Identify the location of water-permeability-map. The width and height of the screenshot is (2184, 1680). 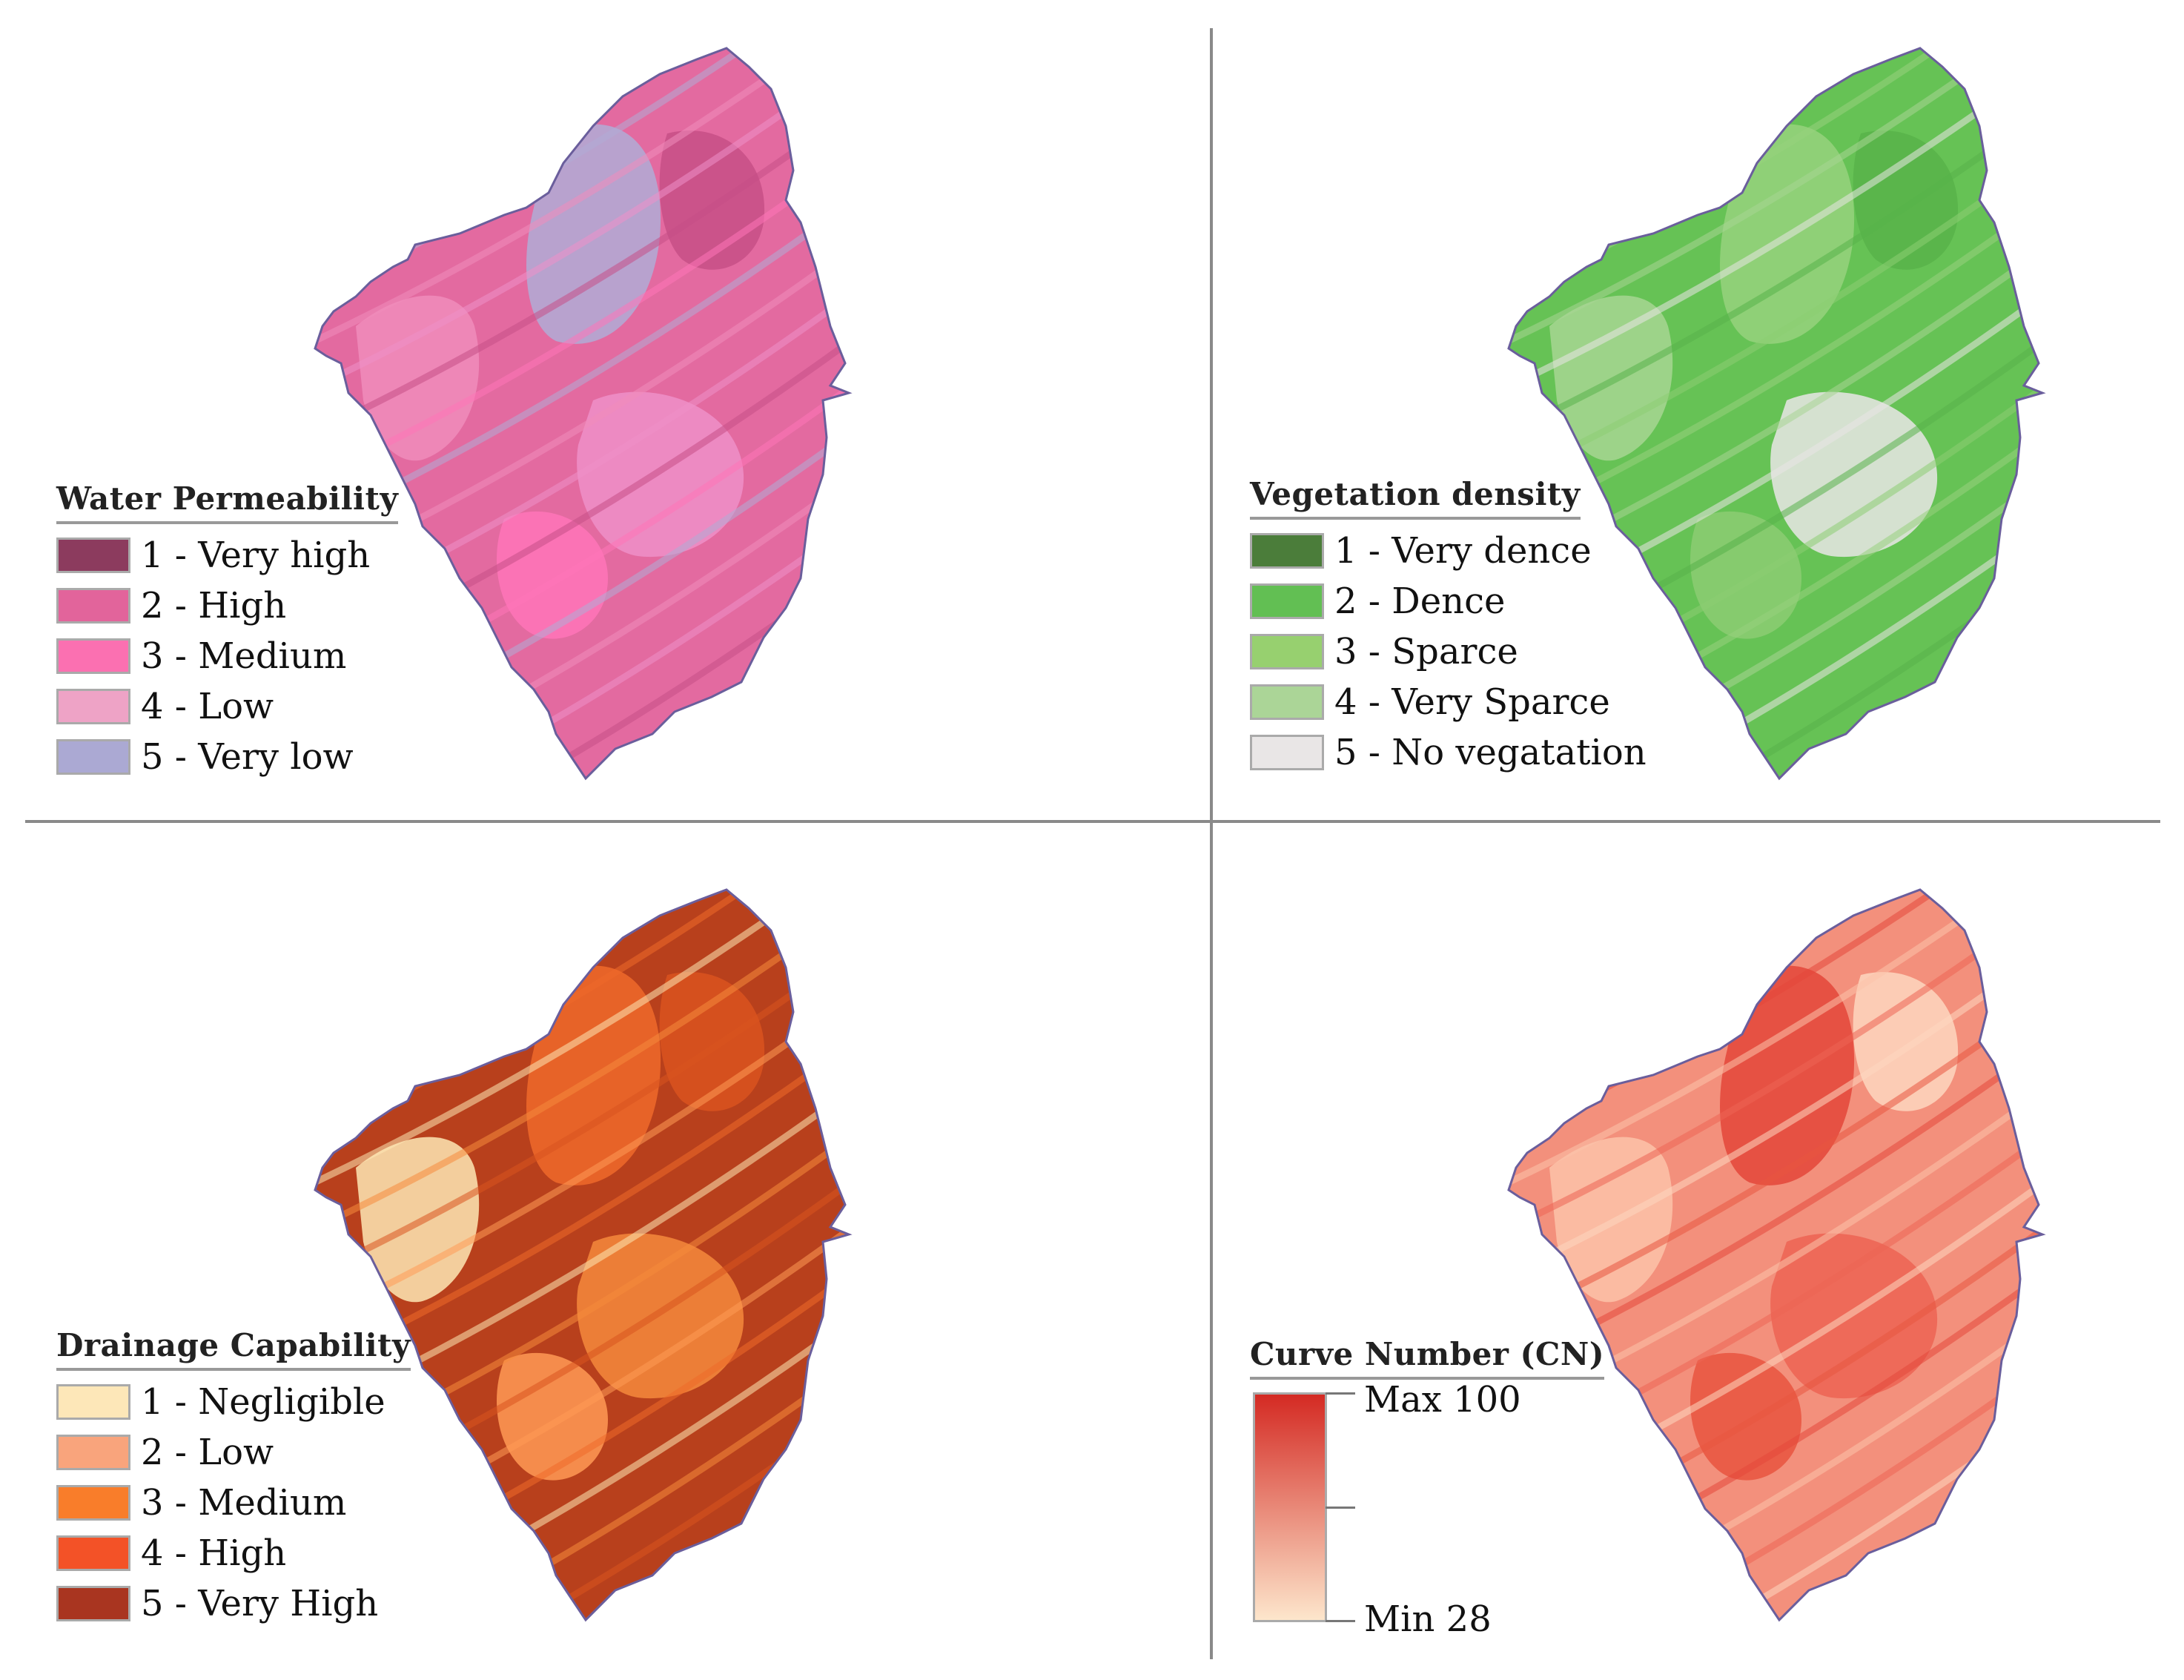
(583, 414).